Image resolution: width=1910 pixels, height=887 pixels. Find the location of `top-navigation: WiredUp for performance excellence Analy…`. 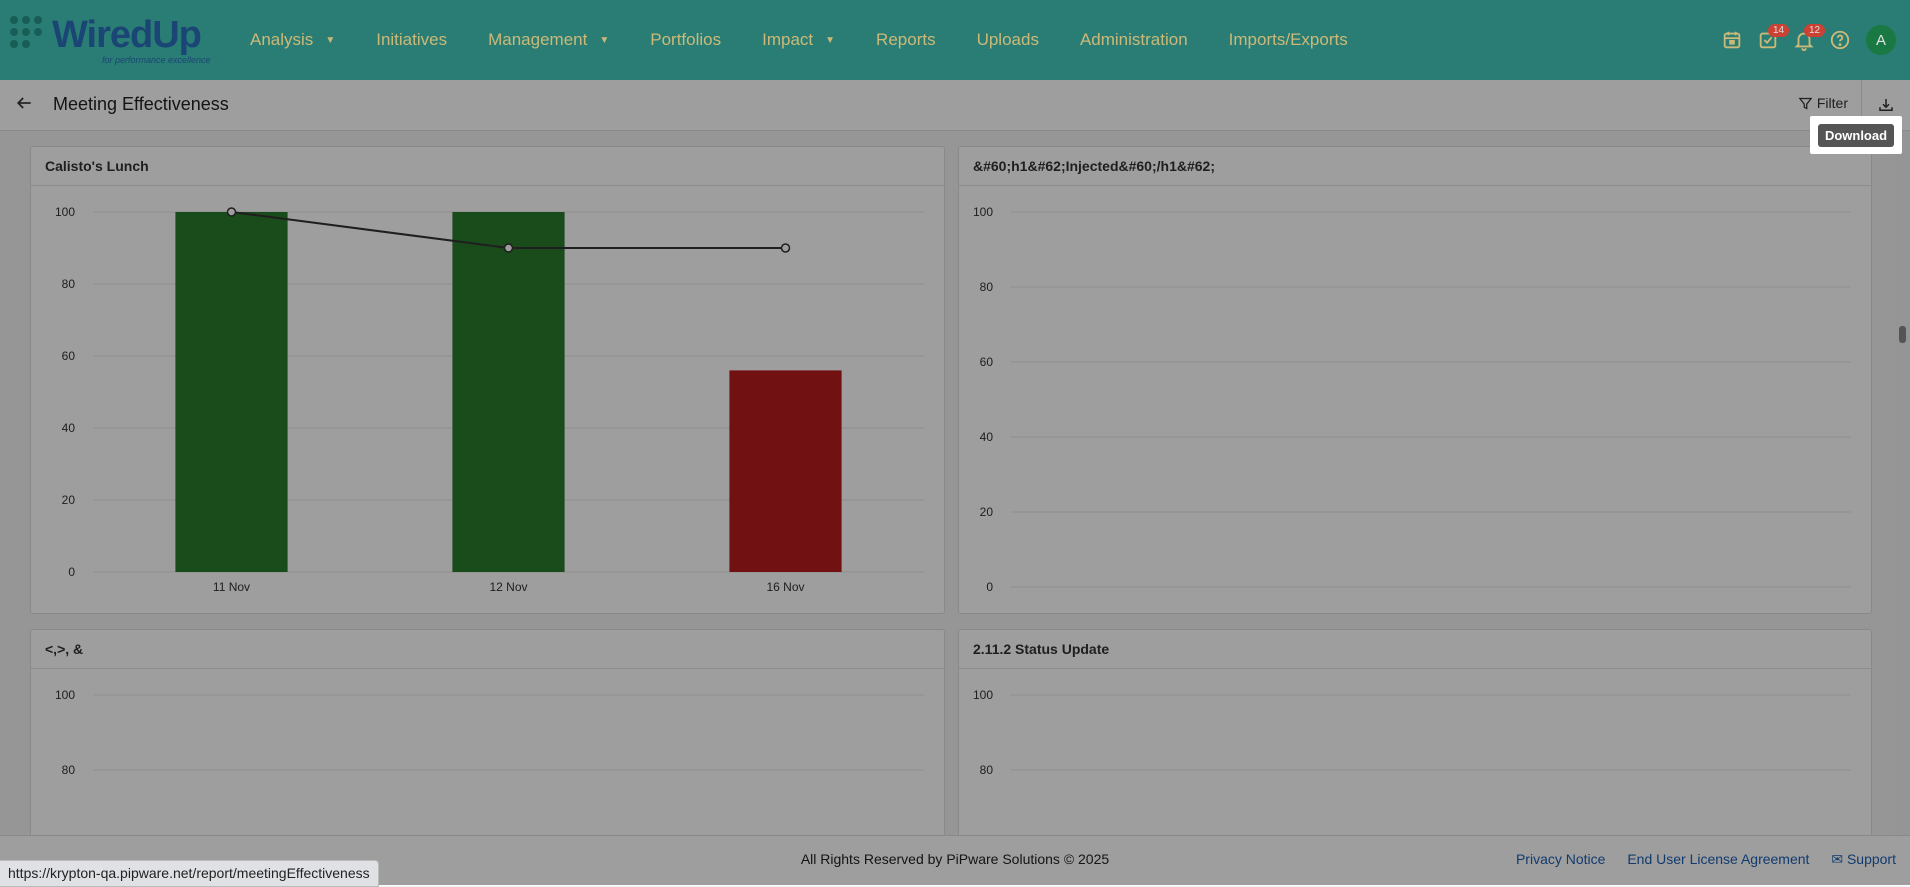

top-navigation: WiredUp for performance excellence Analy… is located at coordinates (955, 40).